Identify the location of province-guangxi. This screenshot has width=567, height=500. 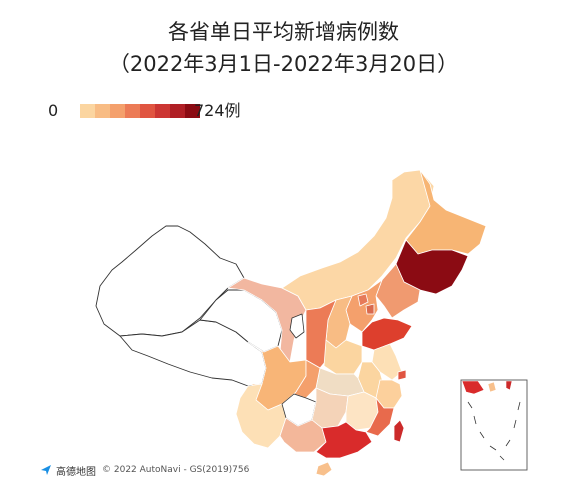
(303, 435).